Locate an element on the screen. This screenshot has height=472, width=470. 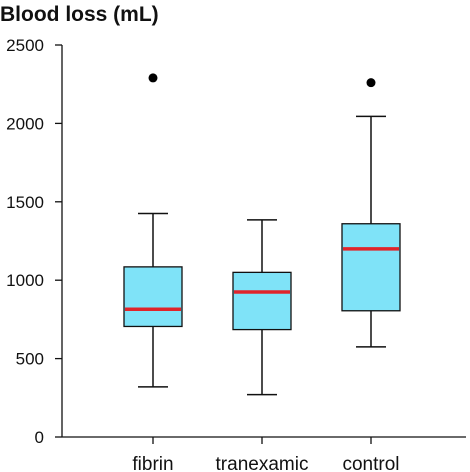
y-tick-label: 0 is located at coordinates (39, 437).